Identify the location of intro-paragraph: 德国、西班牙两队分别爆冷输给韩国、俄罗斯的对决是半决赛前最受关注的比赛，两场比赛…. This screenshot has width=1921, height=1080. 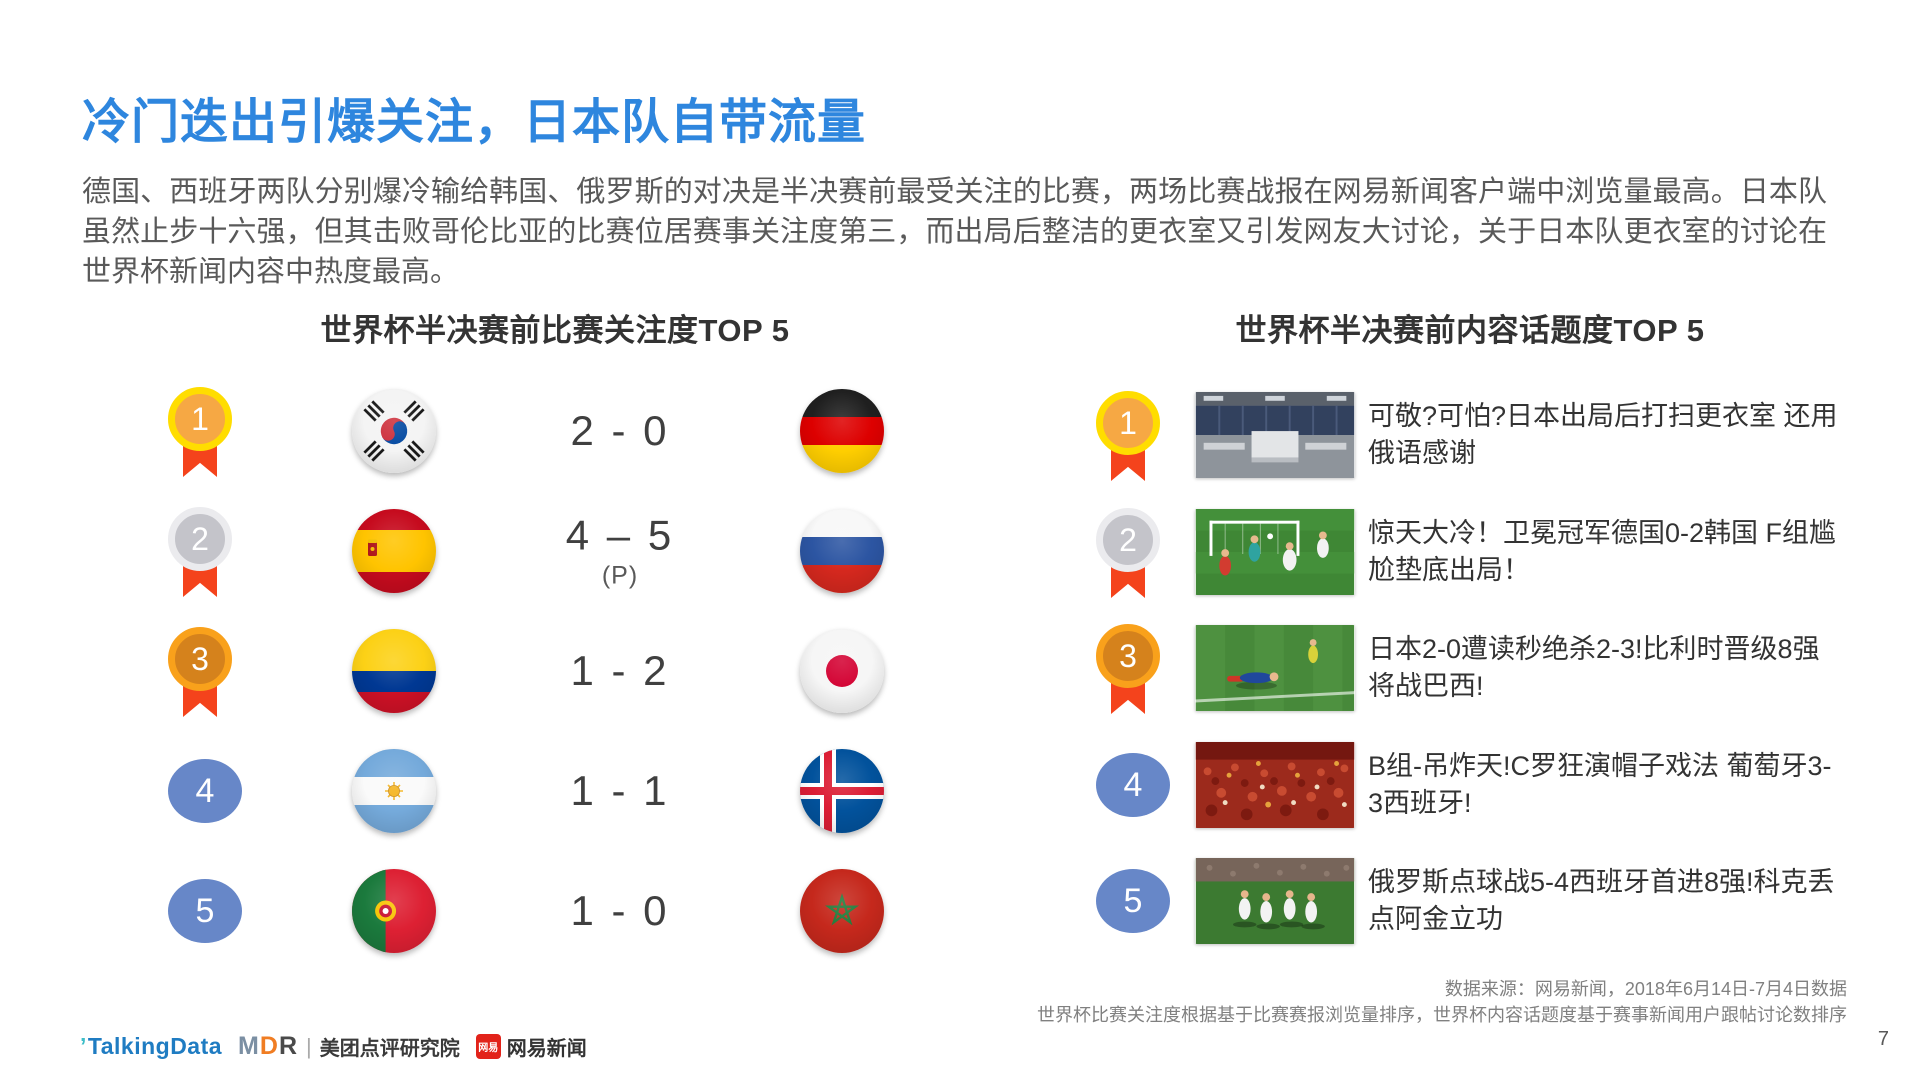
(954, 232).